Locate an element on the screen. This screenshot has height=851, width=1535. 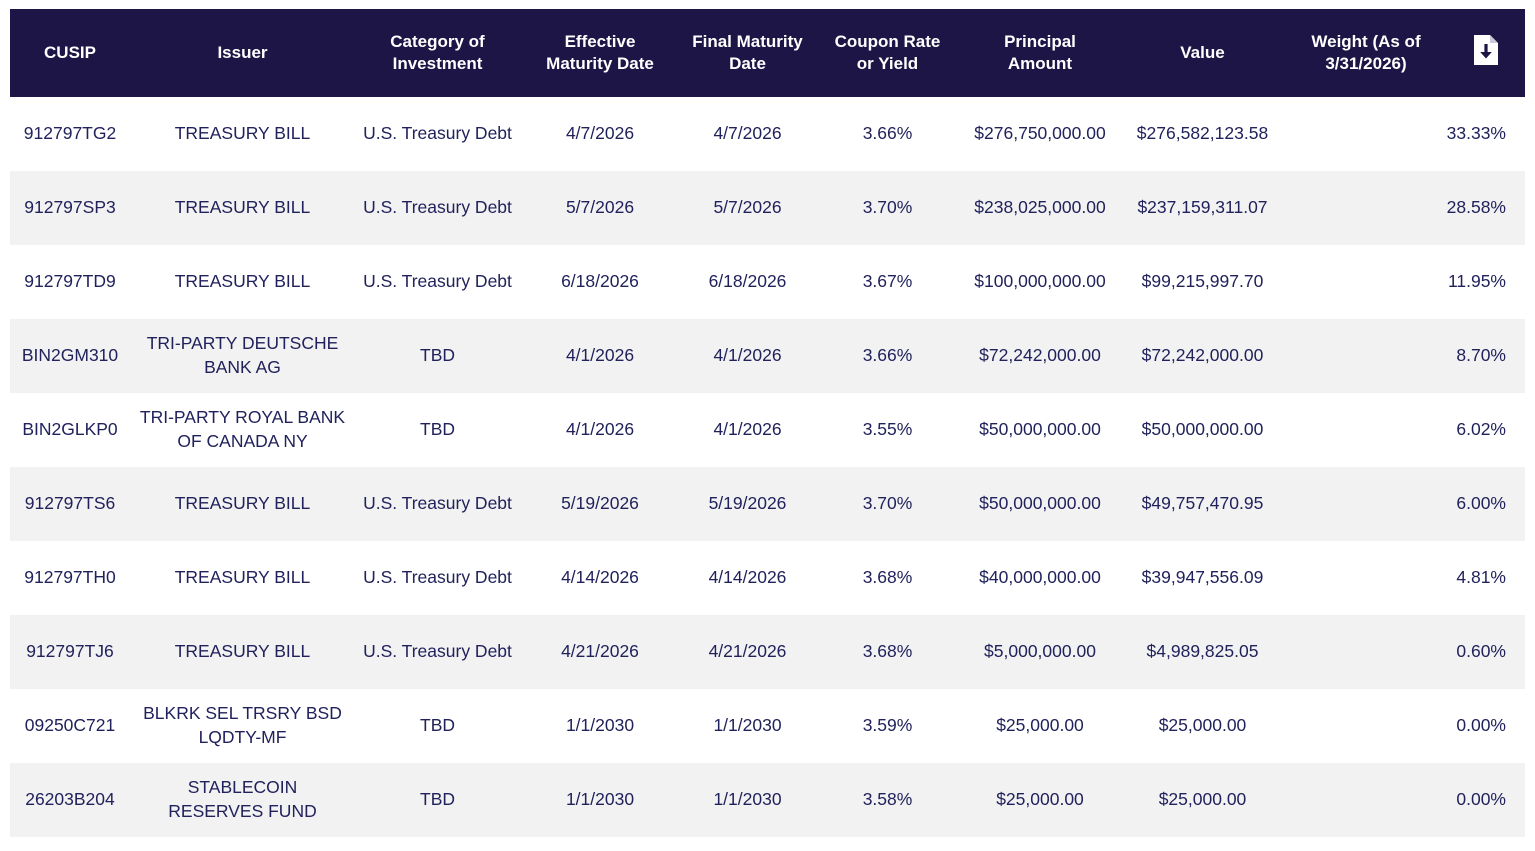
effective-maturity-cell: 4/21/2026 is located at coordinates (600, 652).